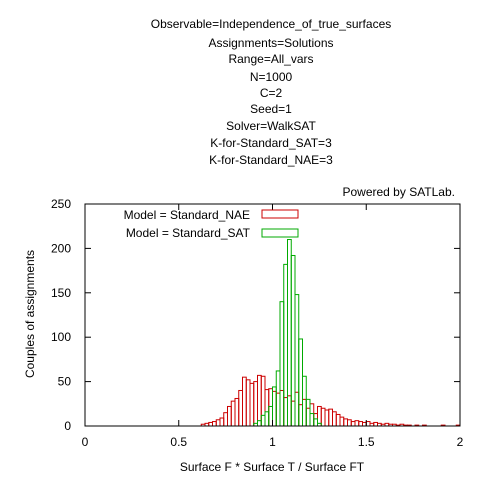 Image resolution: width=480 pixels, height=480 pixels. Describe the element at coordinates (398, 192) in the screenshot. I see `credit-label: Powered by SATLab.` at that location.